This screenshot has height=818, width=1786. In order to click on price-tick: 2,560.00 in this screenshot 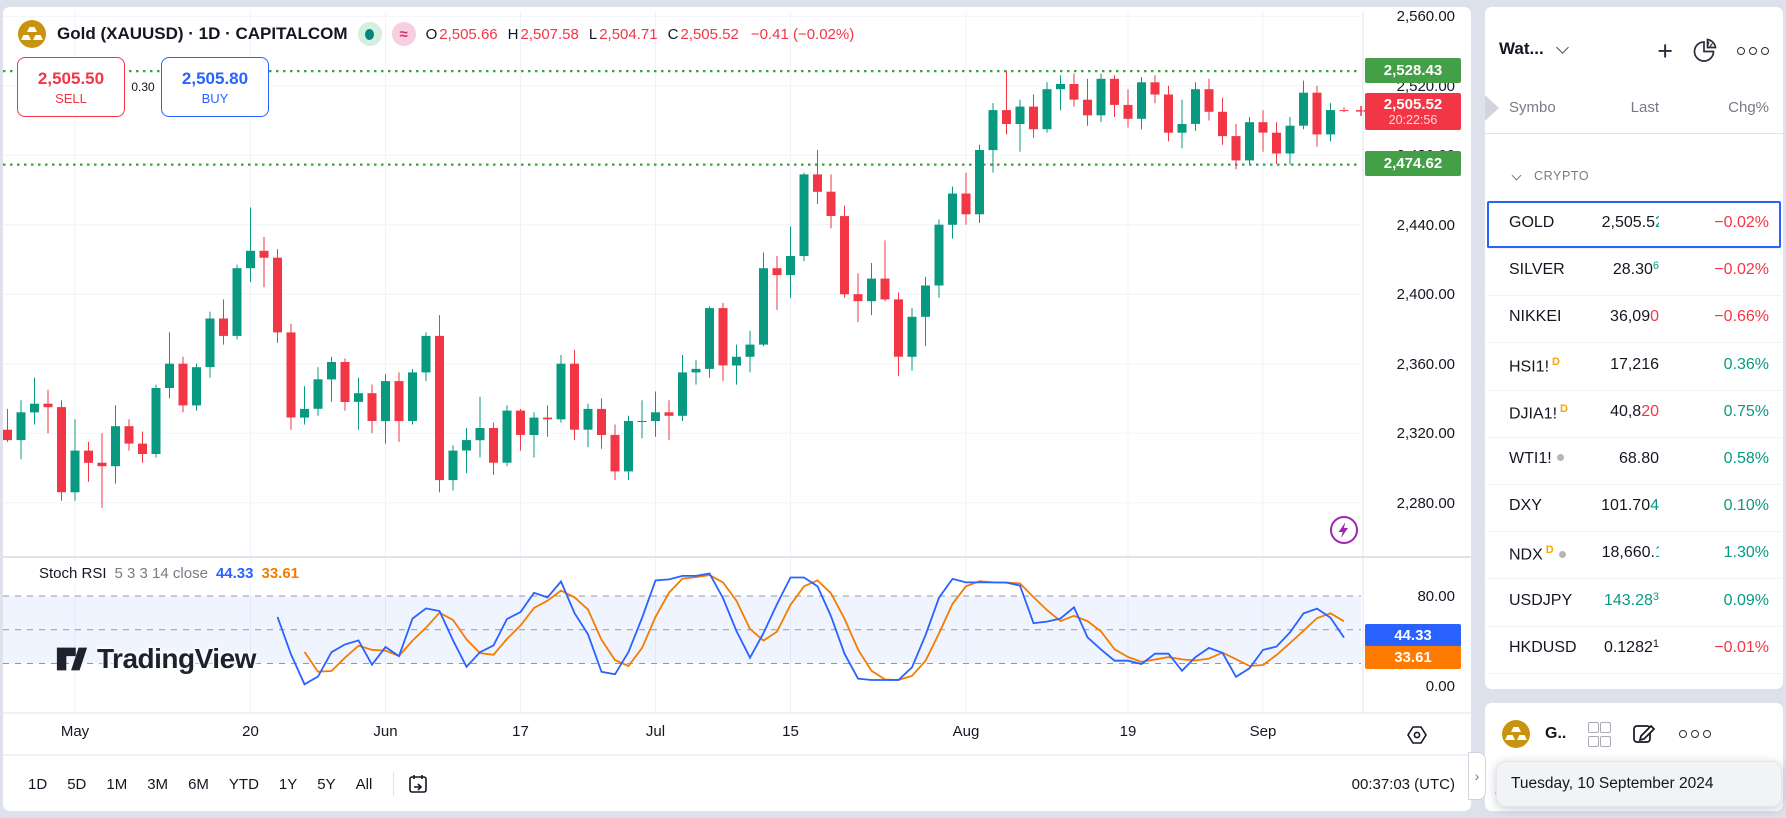, I will do `click(1425, 16)`.